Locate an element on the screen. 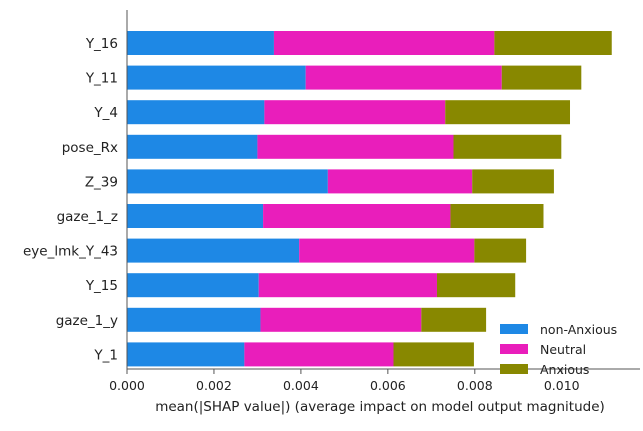  bar-pose_Rx-Anxious is located at coordinates (507, 146).